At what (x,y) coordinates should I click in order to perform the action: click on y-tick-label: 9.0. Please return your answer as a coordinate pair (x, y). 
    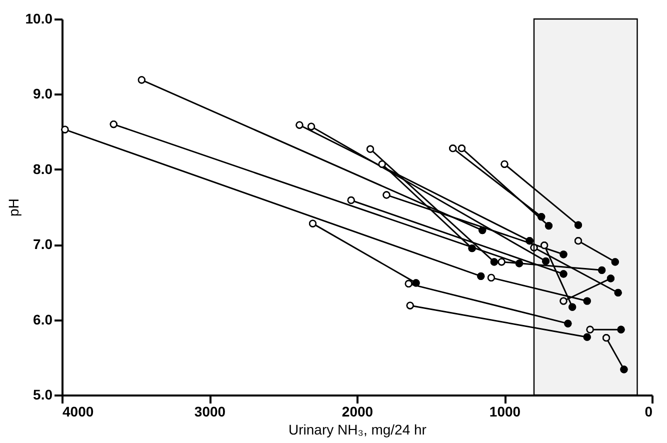
    Looking at the image, I should click on (43, 94).